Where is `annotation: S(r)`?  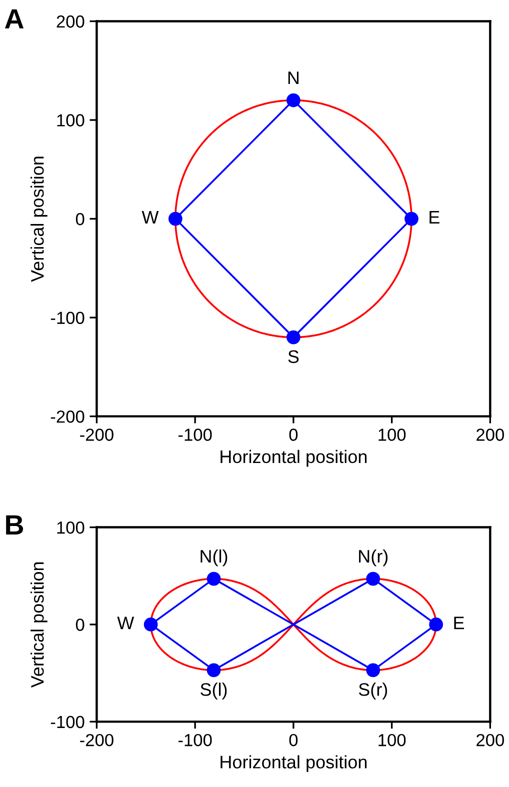
annotation: S(r) is located at coordinates (373, 691).